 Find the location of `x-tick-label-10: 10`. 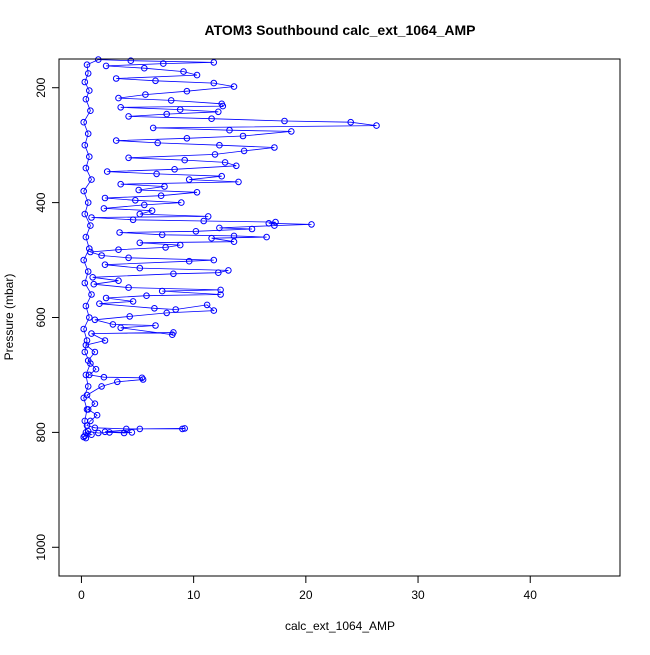

x-tick-label-10: 10 is located at coordinates (194, 595).